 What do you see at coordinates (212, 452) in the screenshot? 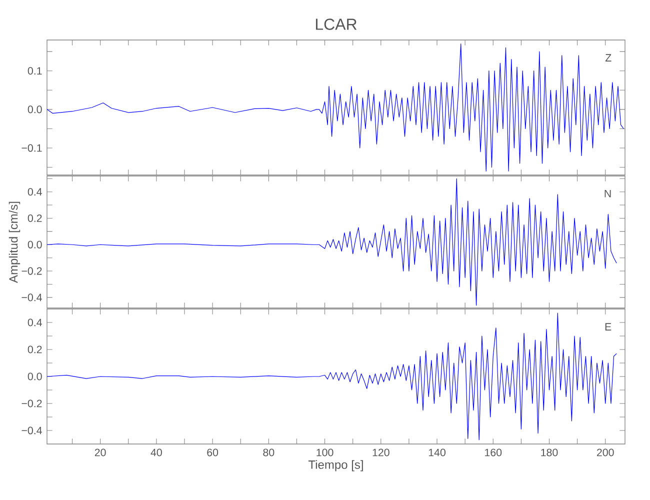
I see `x-tick-label: 60` at bounding box center [212, 452].